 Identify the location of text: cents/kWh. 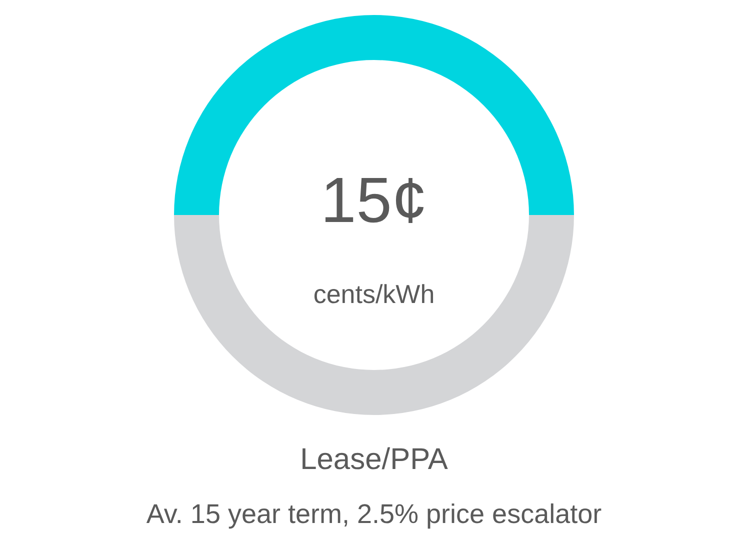
(374, 294).